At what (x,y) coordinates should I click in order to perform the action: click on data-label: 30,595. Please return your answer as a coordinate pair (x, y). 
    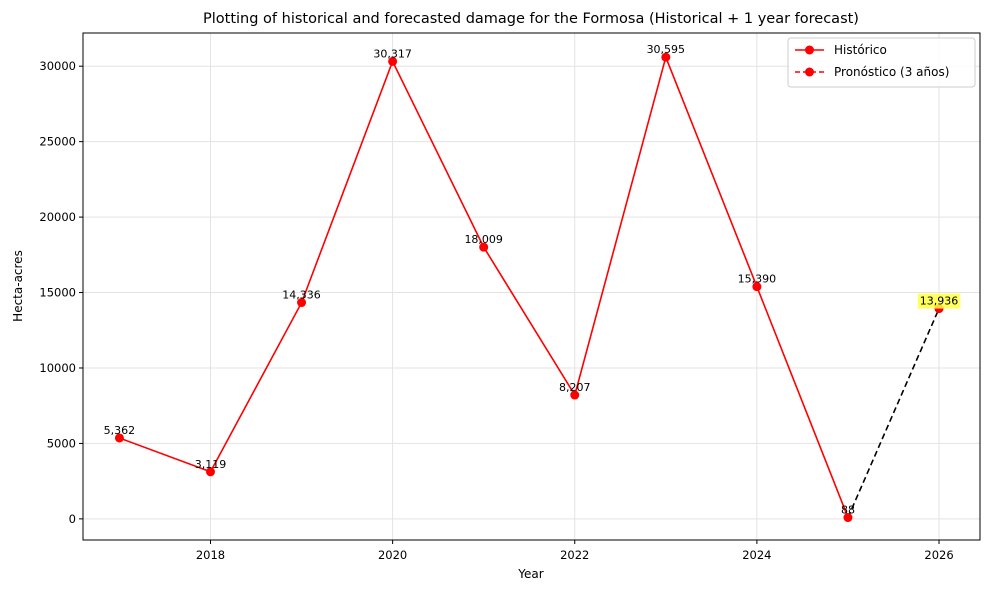
    Looking at the image, I should click on (666, 49).